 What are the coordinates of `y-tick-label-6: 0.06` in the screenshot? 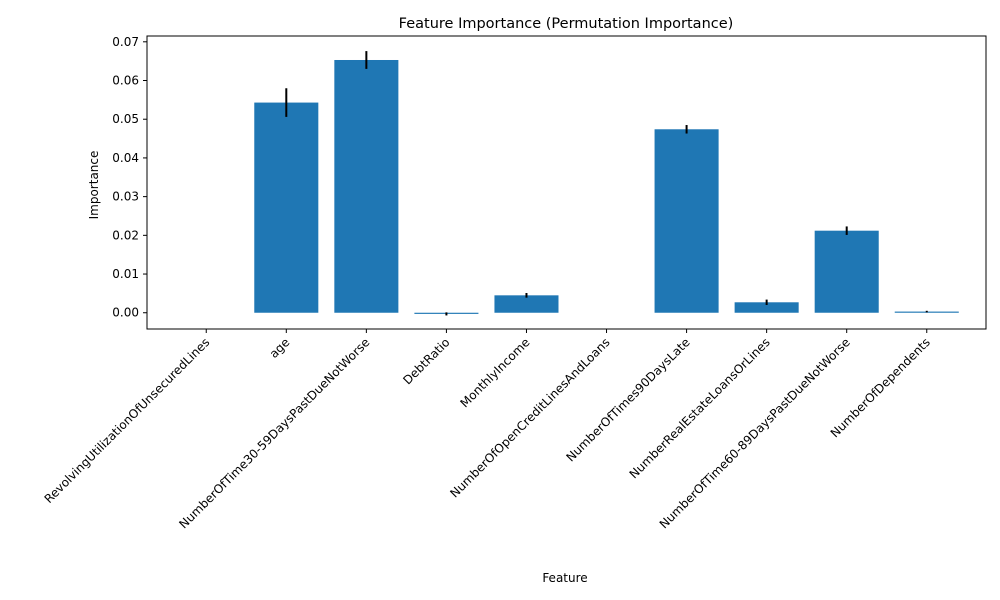 It's located at (125, 81).